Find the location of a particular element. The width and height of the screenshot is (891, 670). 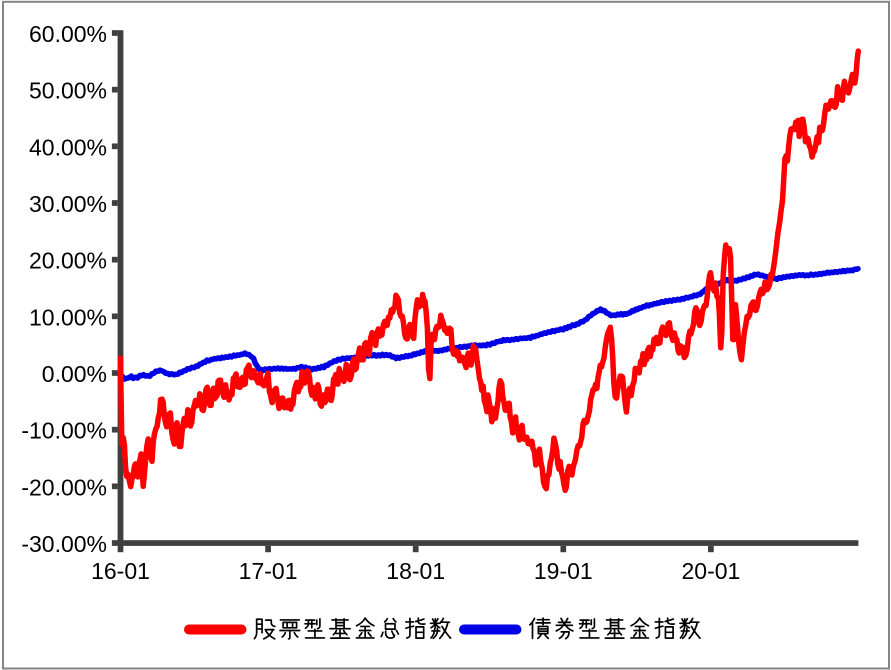

svg-text: 19-01 is located at coordinates (563, 571).